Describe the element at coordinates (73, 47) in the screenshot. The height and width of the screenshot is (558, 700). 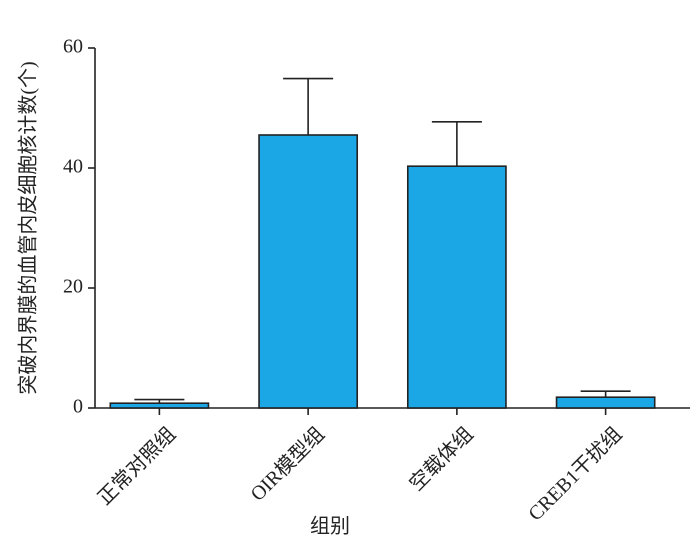
I see `y-tick-label: 60` at that location.